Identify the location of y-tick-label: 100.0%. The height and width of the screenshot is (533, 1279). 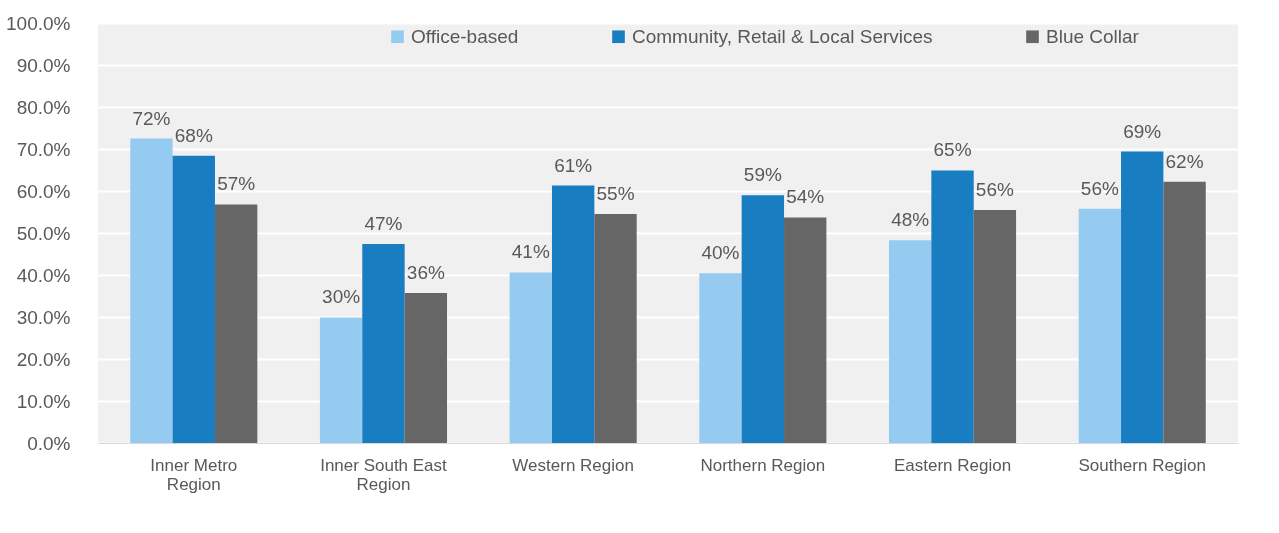
(38, 23).